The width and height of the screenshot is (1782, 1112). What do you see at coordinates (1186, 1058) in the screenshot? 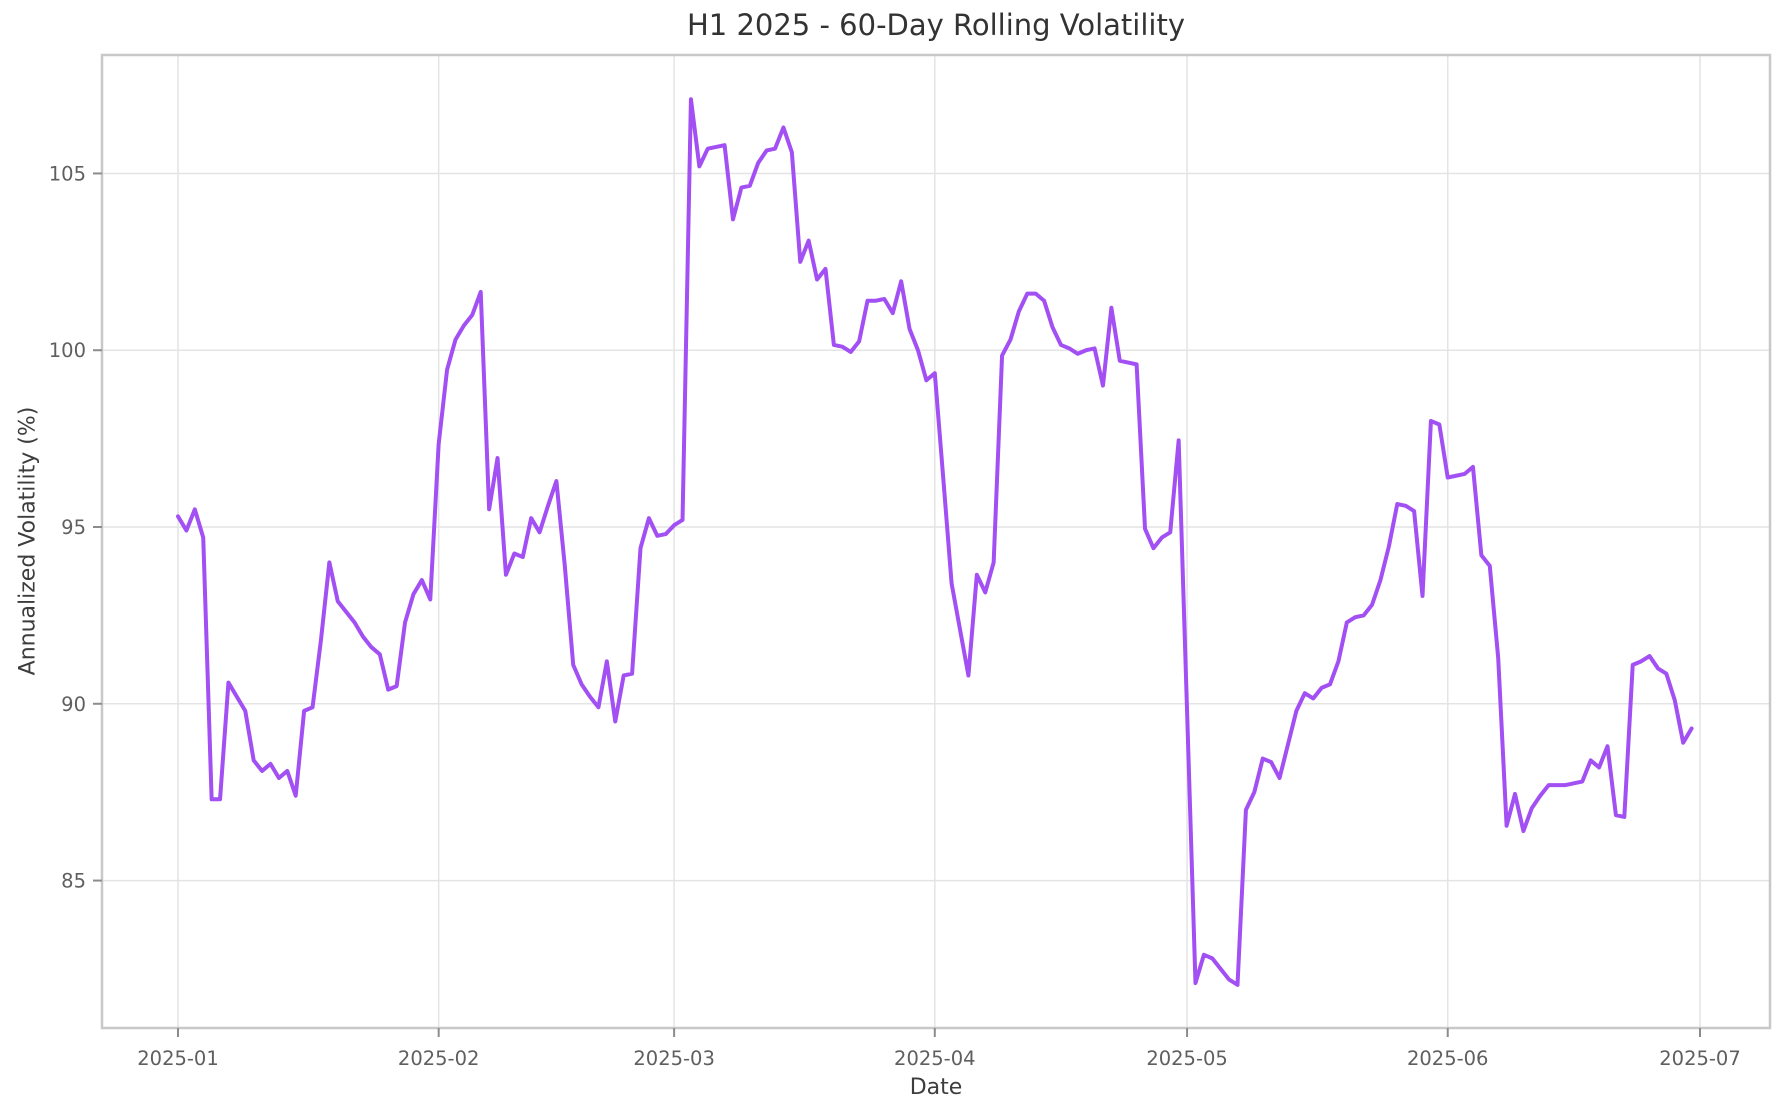
I see `x-tick-label: 2025-05` at bounding box center [1186, 1058].